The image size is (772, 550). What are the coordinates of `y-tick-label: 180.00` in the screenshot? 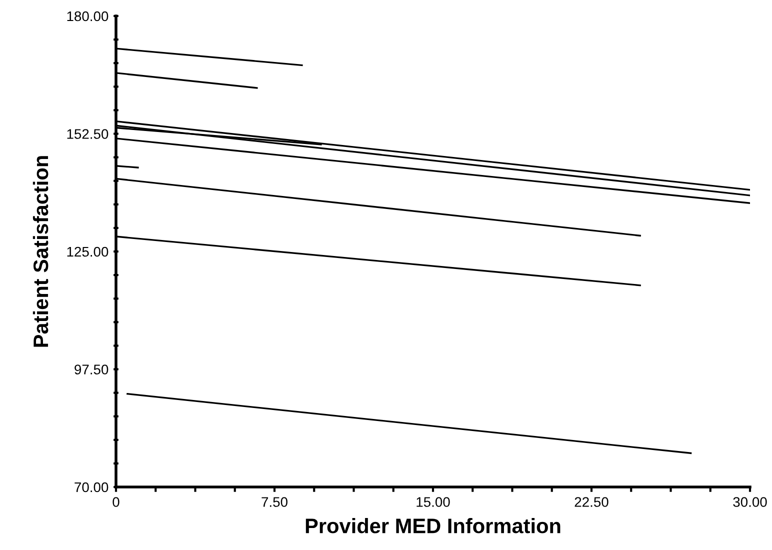 It's located at (87, 16).